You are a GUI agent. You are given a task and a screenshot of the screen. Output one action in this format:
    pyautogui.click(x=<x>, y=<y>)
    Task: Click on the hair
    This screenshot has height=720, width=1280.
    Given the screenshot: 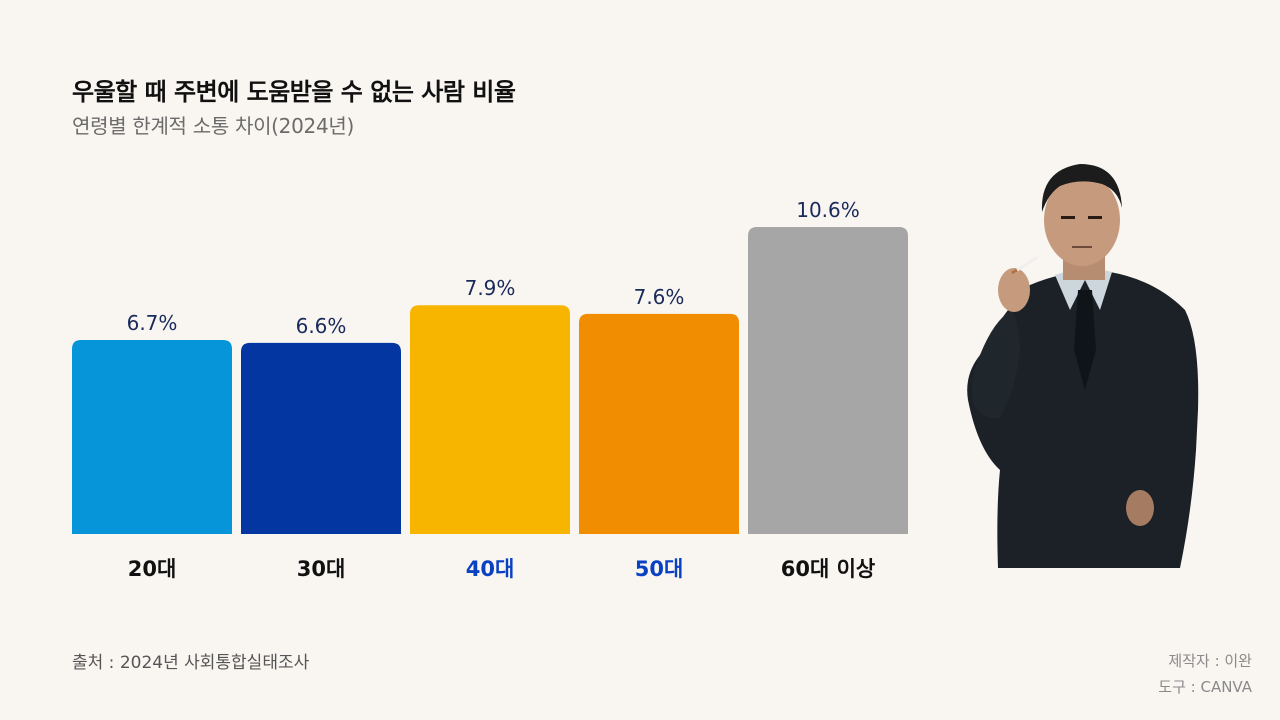 What is the action you would take?
    pyautogui.click(x=1081, y=188)
    